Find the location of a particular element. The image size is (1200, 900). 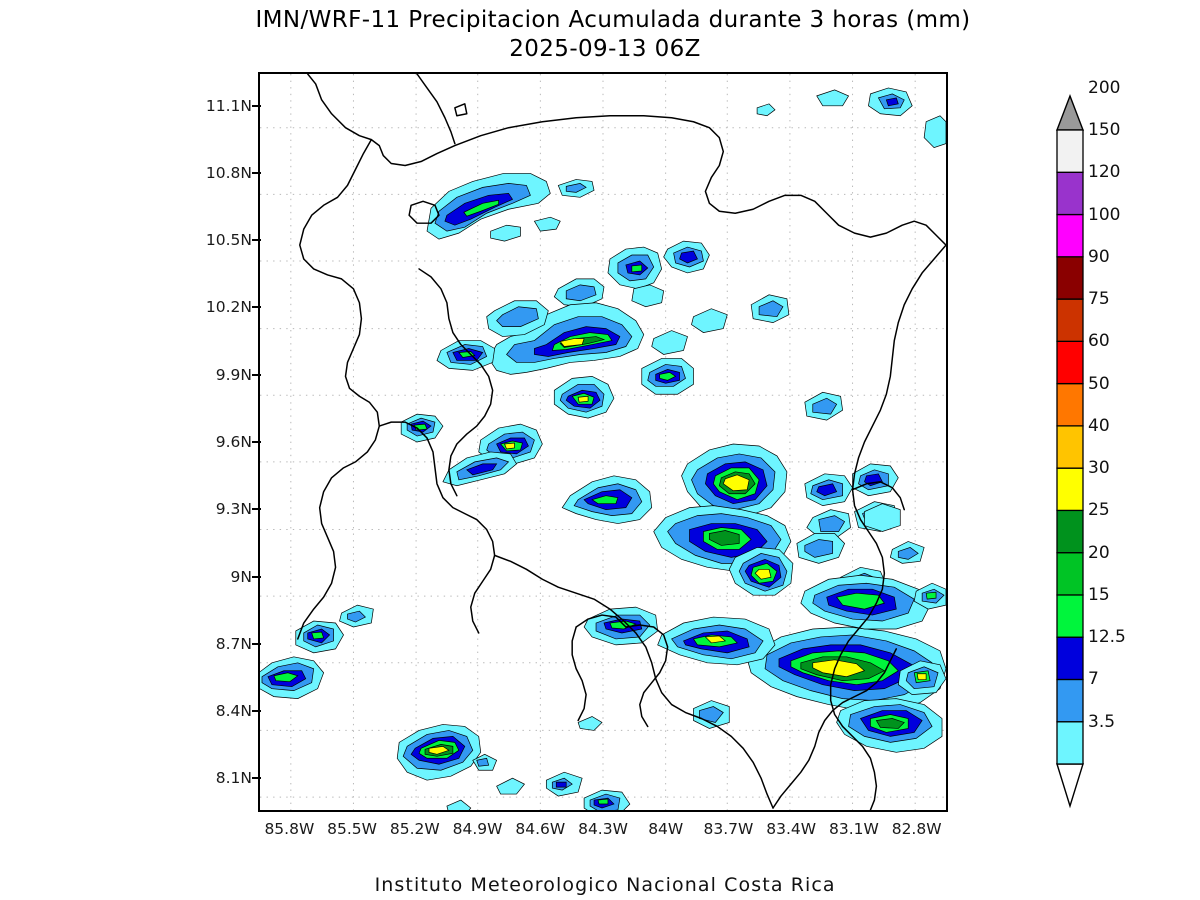

x-axis-tick-label: 85.5W is located at coordinates (352, 829).